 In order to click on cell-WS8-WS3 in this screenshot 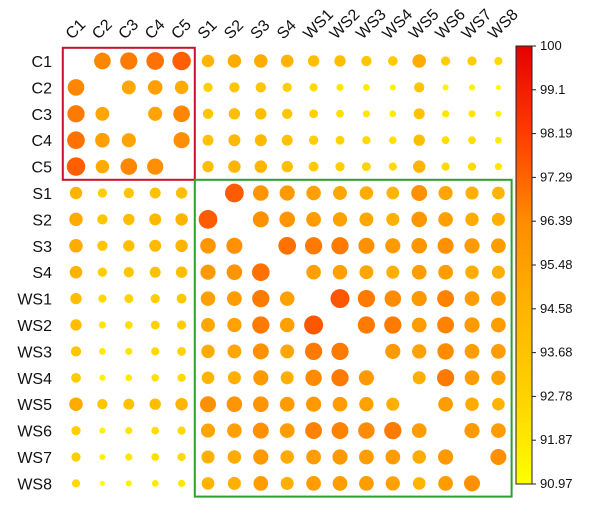, I will do `click(366, 483)`.